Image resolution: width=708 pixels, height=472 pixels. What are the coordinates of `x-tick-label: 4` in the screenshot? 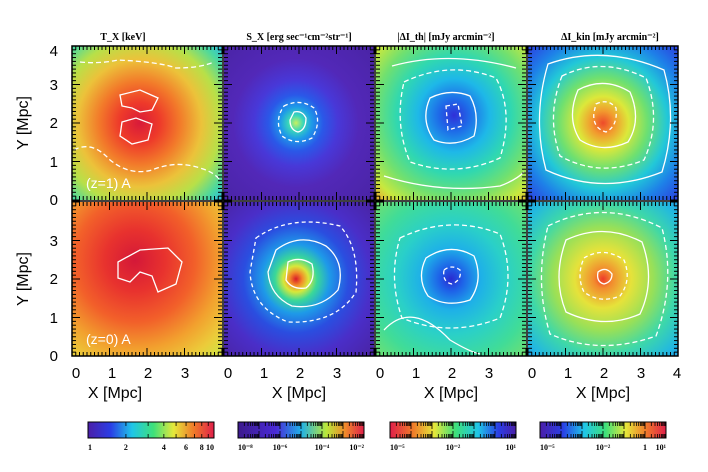 It's located at (677, 373).